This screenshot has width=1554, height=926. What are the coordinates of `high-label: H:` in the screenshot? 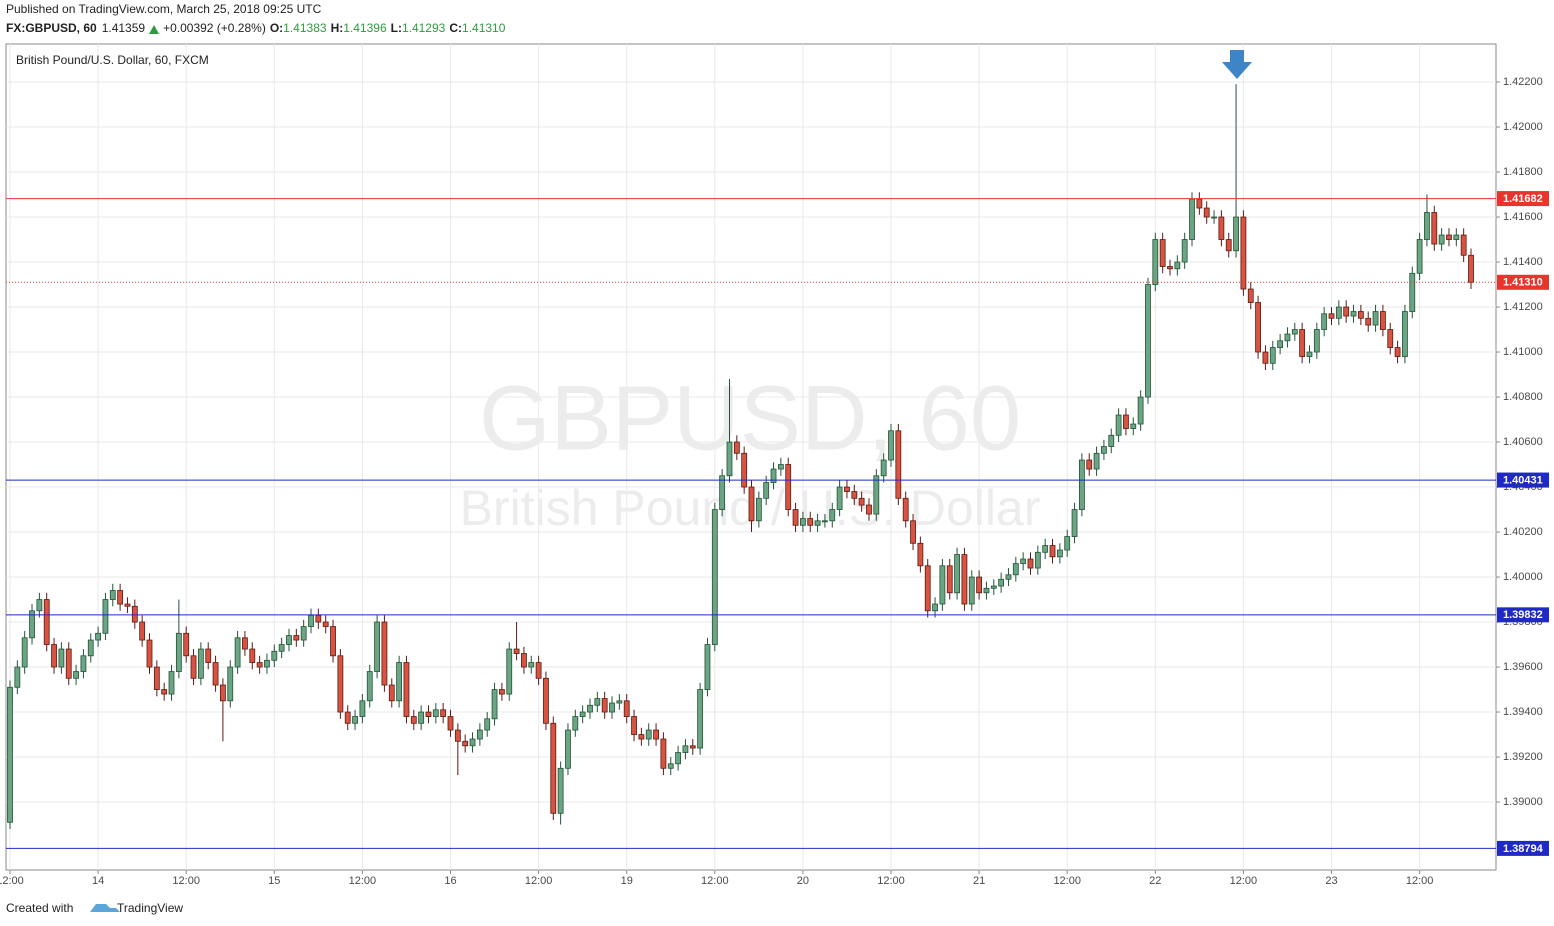 It's located at (337, 28).